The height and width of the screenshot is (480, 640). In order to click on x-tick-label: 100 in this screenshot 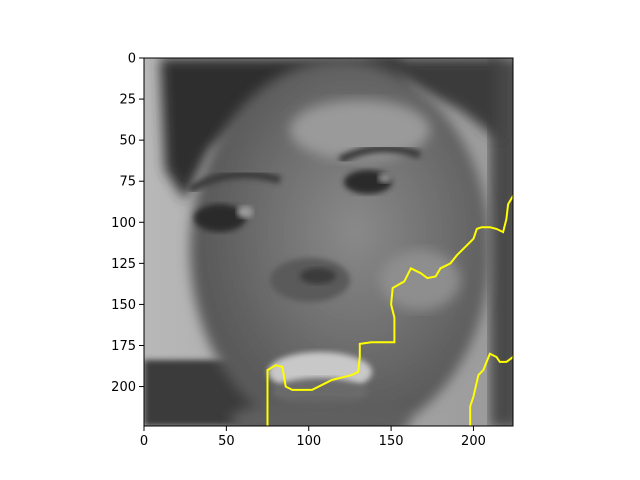, I will do `click(308, 441)`.